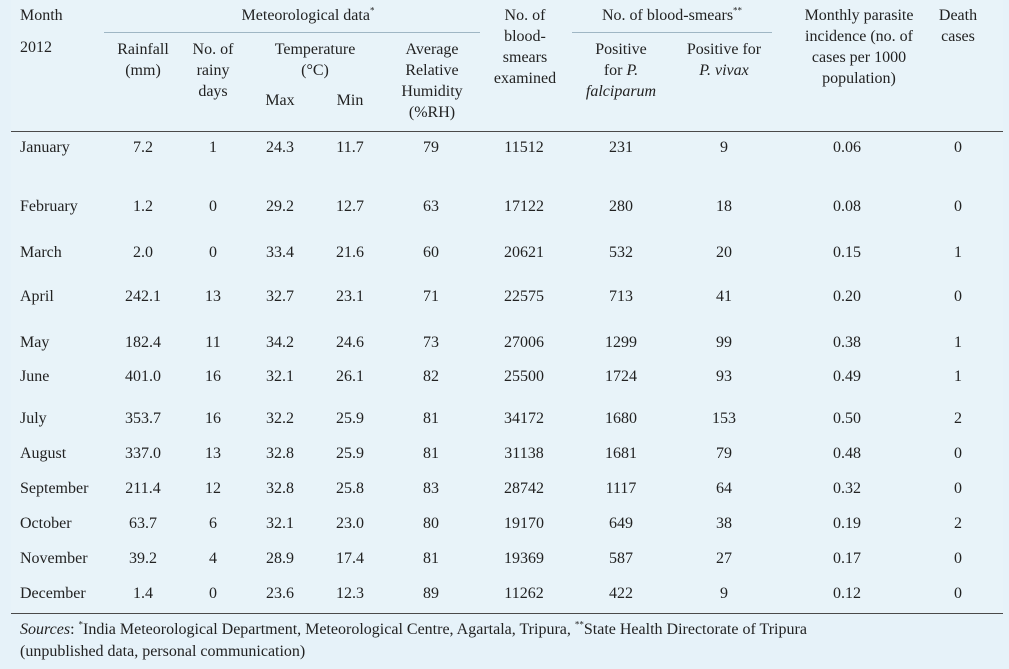 The image size is (1009, 669). Describe the element at coordinates (292, 32) in the screenshot. I see `meteorological-rule` at that location.